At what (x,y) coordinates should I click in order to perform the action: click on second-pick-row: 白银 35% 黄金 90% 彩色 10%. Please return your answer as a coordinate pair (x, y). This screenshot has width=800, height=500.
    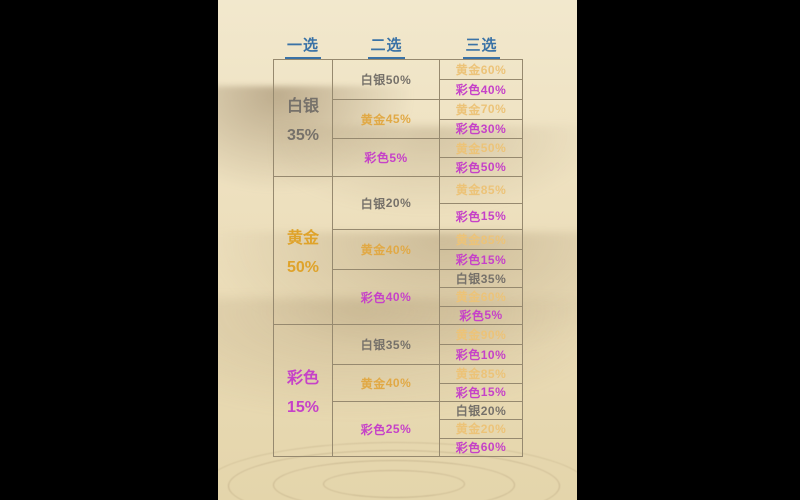
    Looking at the image, I should click on (427, 344).